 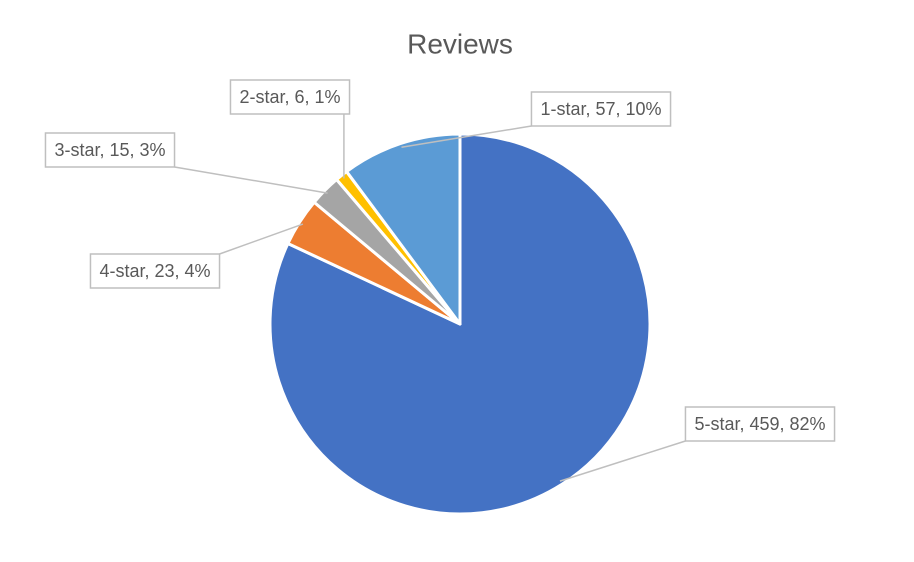 What do you see at coordinates (403, 229) in the screenshot?
I see `pie-slice: 1-star` at bounding box center [403, 229].